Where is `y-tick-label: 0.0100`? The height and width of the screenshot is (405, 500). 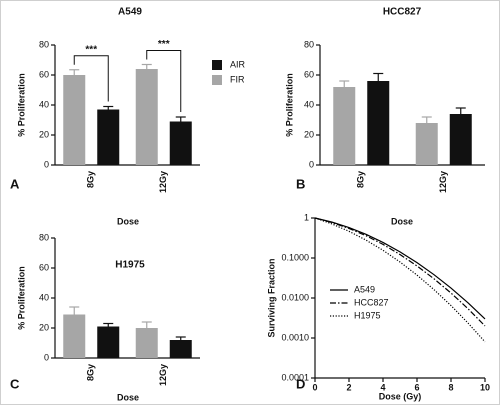
y-tick-label: 0.0100 is located at coordinates (295, 297).